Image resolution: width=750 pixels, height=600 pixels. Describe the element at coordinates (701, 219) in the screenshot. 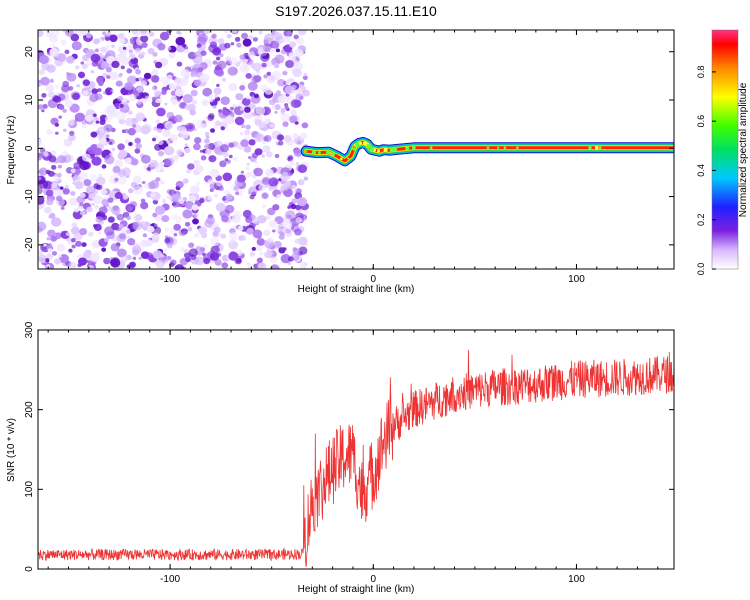

I see `colorbar-tick-label: 0.2` at that location.